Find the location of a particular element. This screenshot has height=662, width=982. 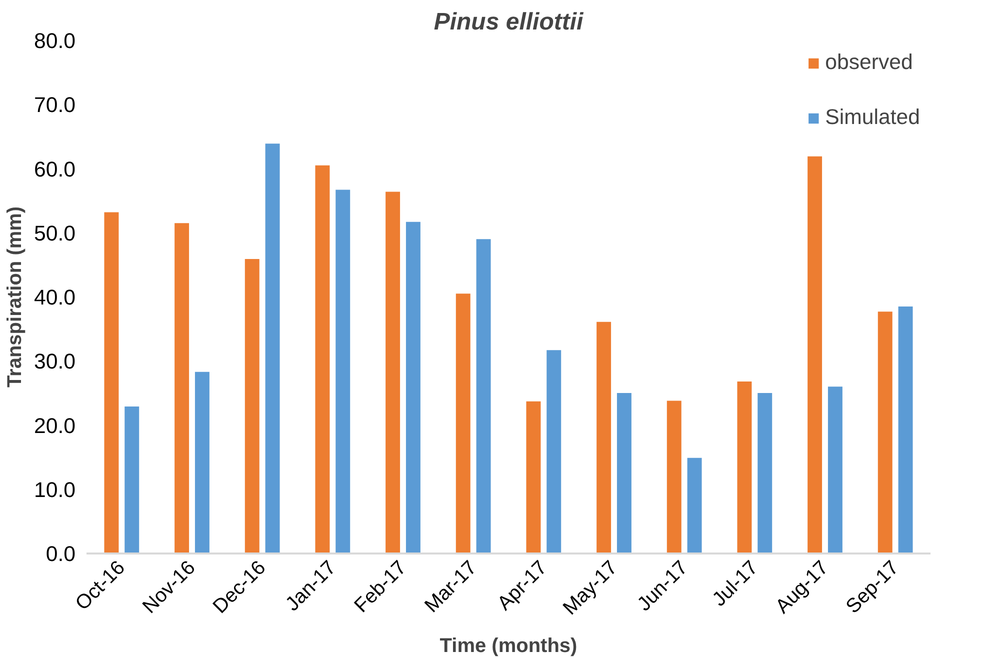

y-tick-label: 80.0 is located at coordinates (55, 41).